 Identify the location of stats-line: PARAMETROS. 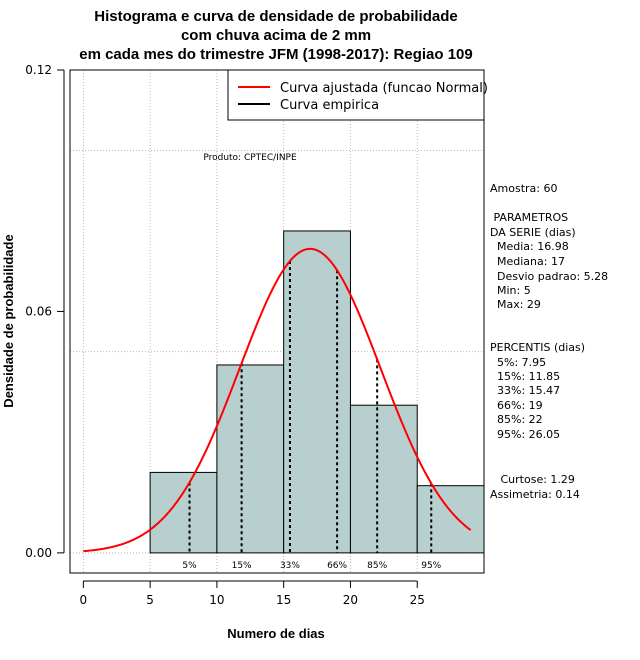
(529, 217).